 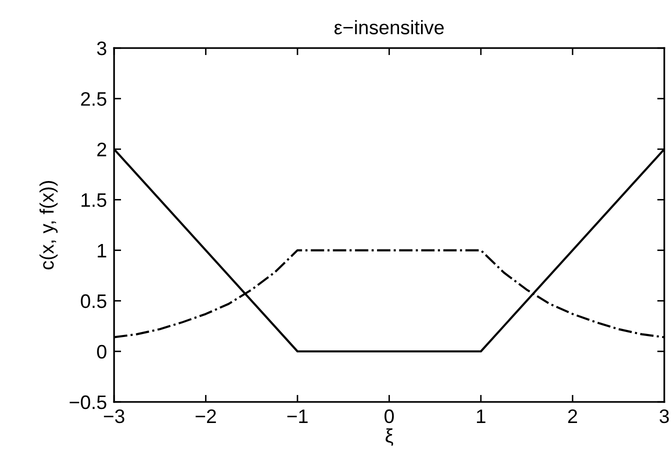 What do you see at coordinates (206, 416) in the screenshot?
I see `x-tick-label: −2` at bounding box center [206, 416].